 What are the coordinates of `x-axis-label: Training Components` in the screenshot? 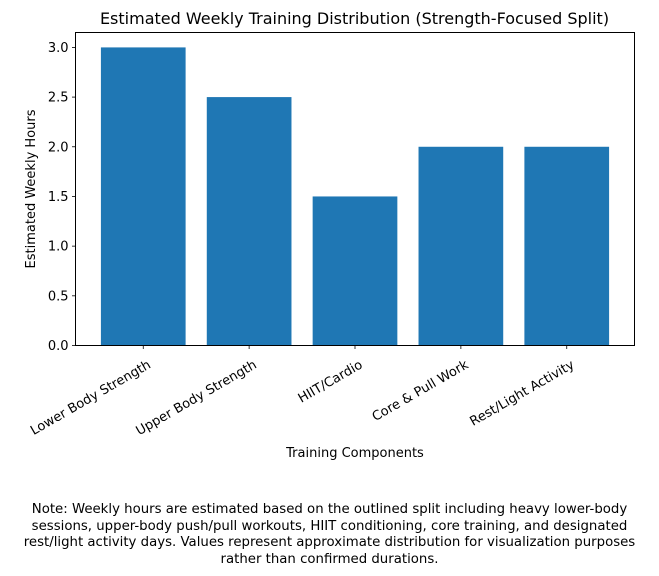 It's located at (354, 453).